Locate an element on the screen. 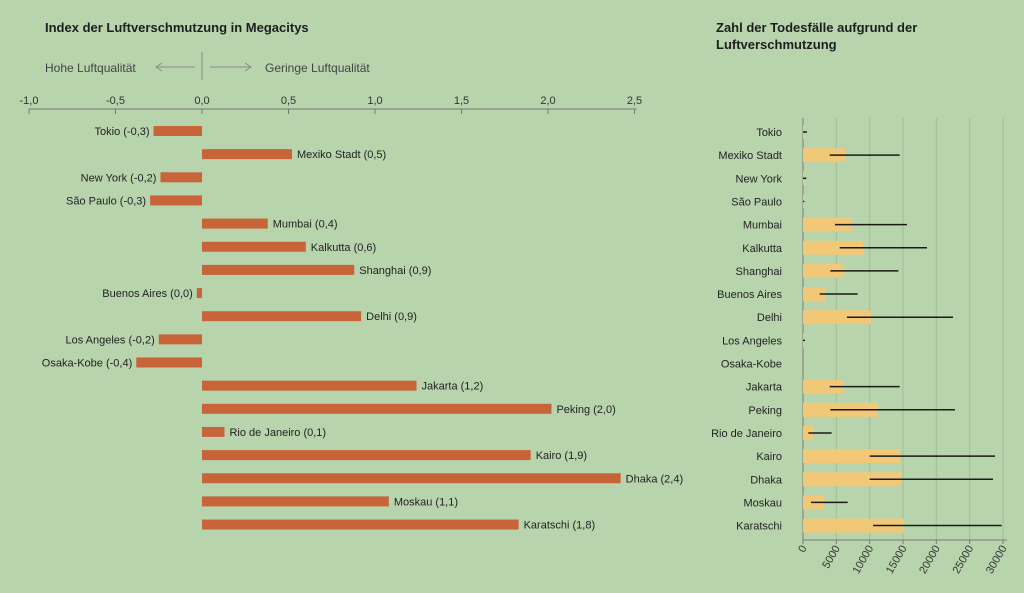 This screenshot has height=593, width=1024. bar-label: Moskau (1,1) is located at coordinates (426, 502).